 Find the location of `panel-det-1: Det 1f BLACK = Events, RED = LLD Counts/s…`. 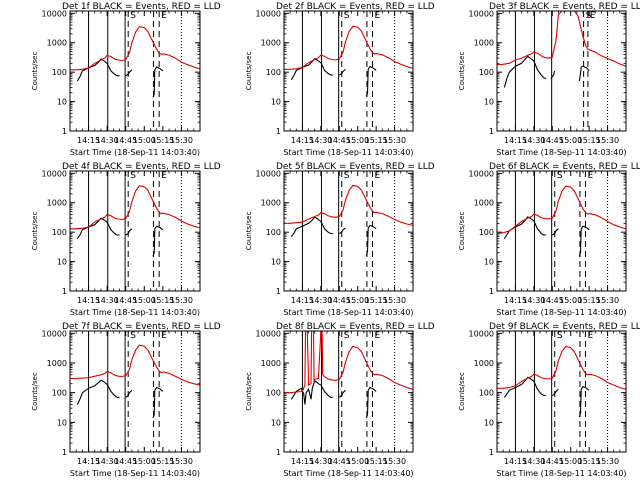

panel-det-1: Det 1f BLACK = Events, RED = LLD Counts/s… is located at coordinates (126, 79).